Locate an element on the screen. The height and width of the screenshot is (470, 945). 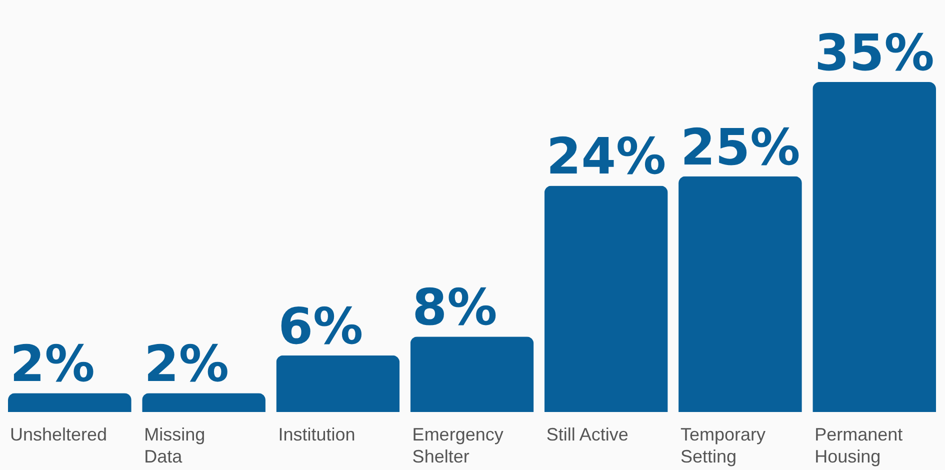
data-label: 8% is located at coordinates (455, 307).